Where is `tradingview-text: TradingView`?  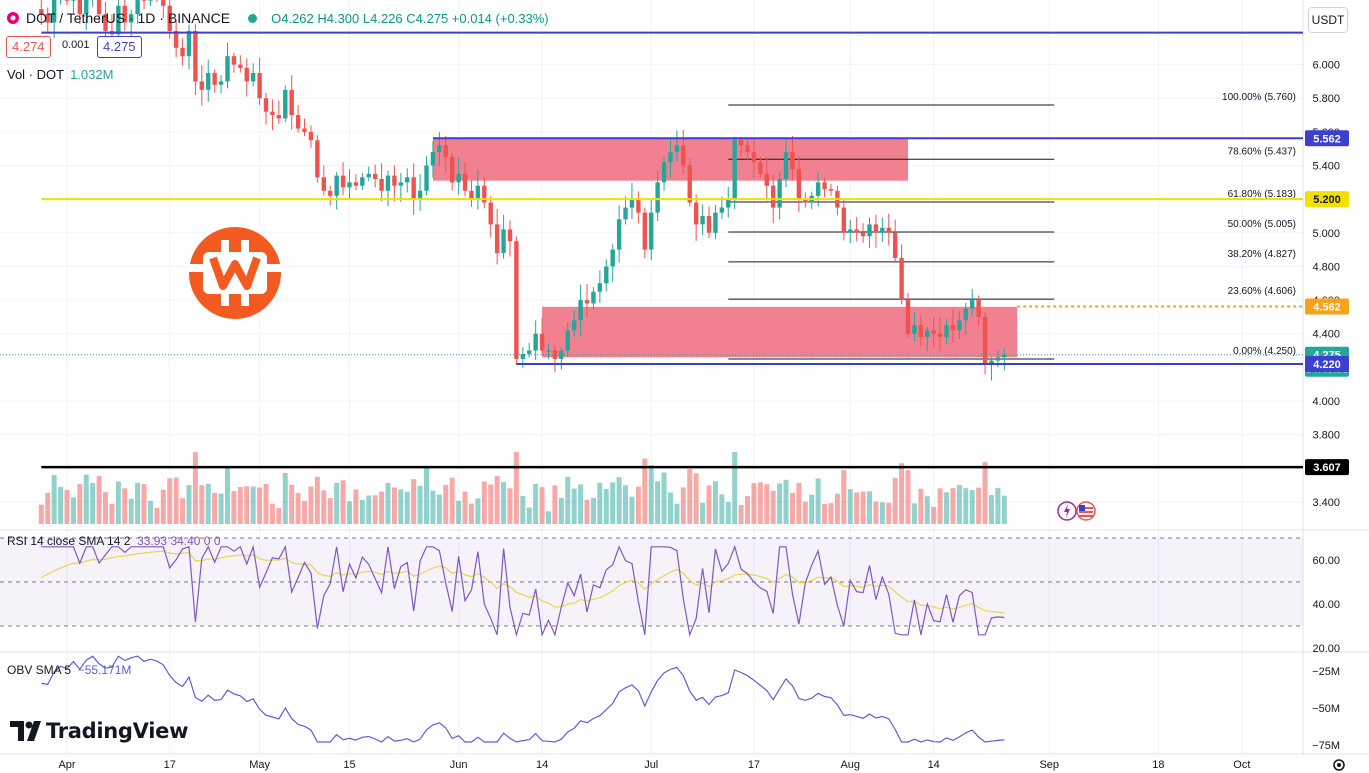
tradingview-text: TradingView is located at coordinates (117, 731).